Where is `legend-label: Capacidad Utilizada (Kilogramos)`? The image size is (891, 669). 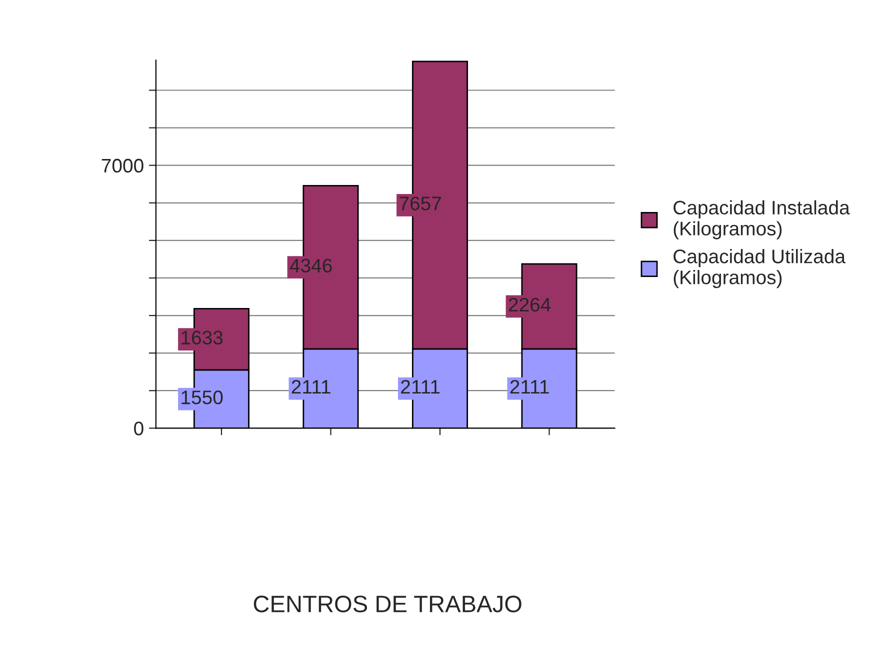
legend-label: Capacidad Utilizada (Kilogramos) is located at coordinates (760, 268).